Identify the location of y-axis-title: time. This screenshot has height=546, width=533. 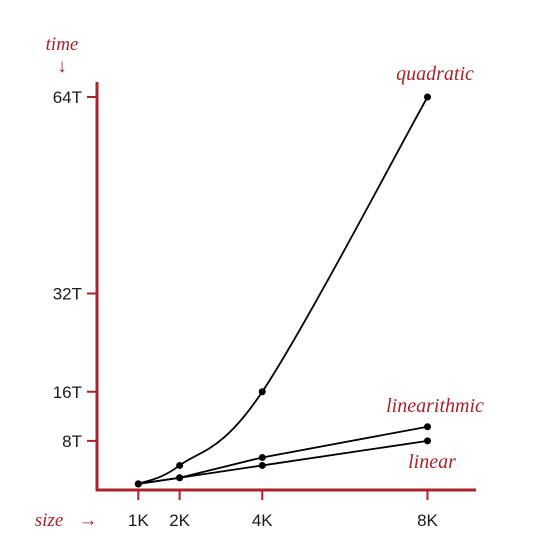
(62, 44).